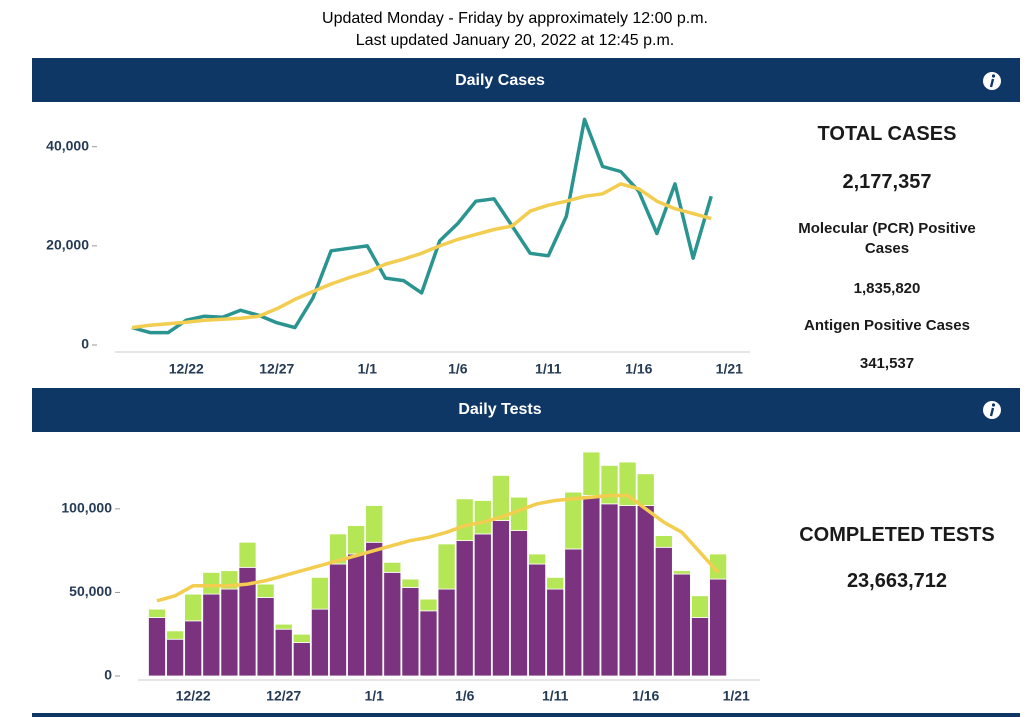  I want to click on stat-value: 341,537, so click(887, 363).